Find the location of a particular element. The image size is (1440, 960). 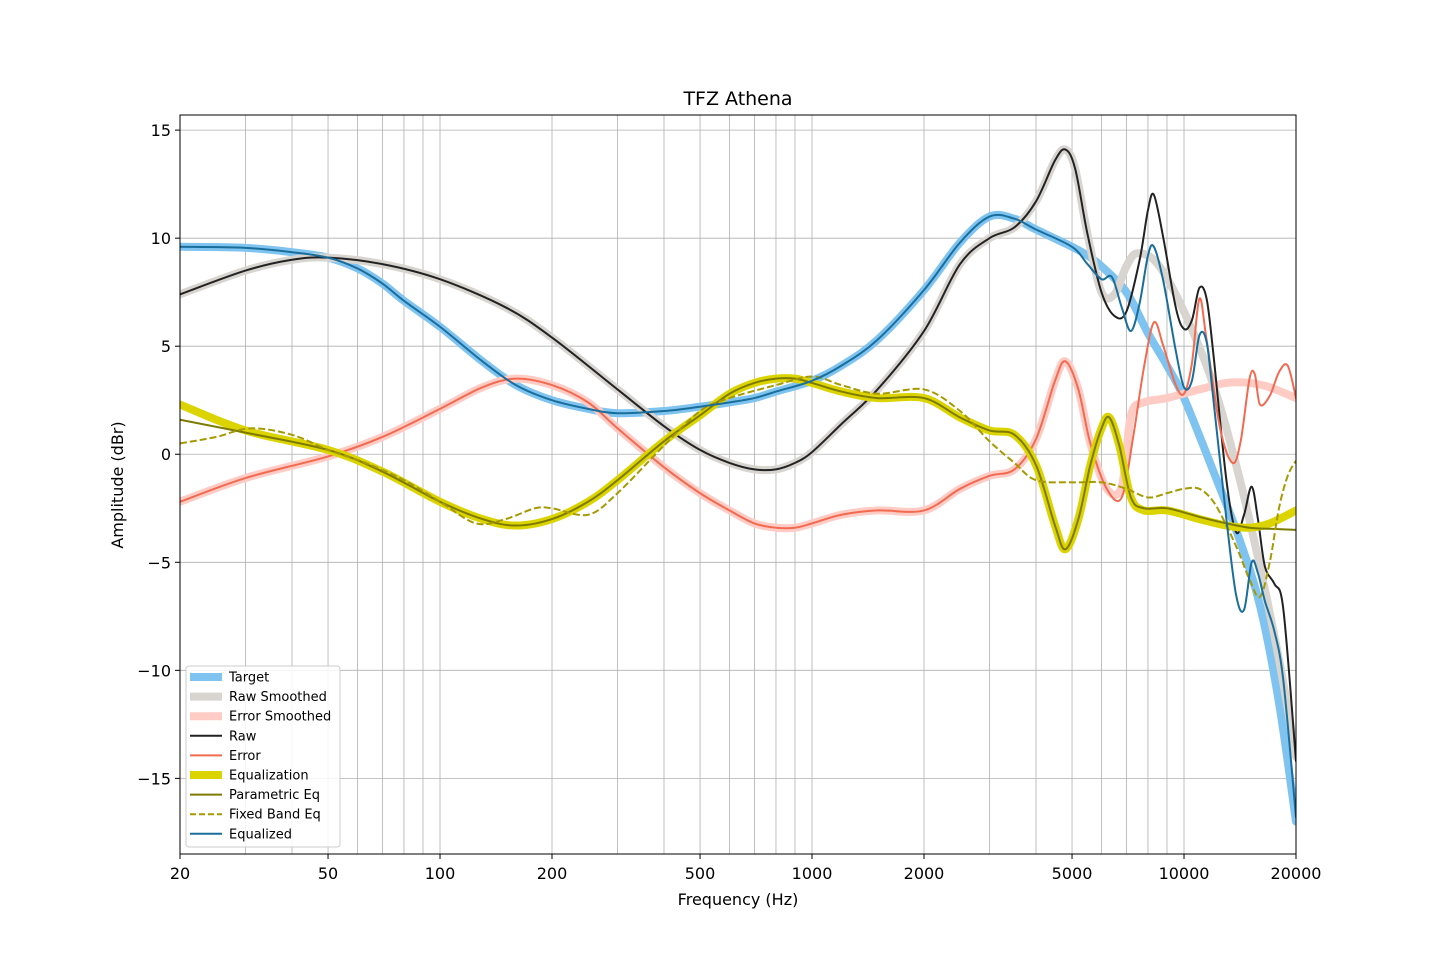

legend-label: Raw Smoothed is located at coordinates (278, 697).